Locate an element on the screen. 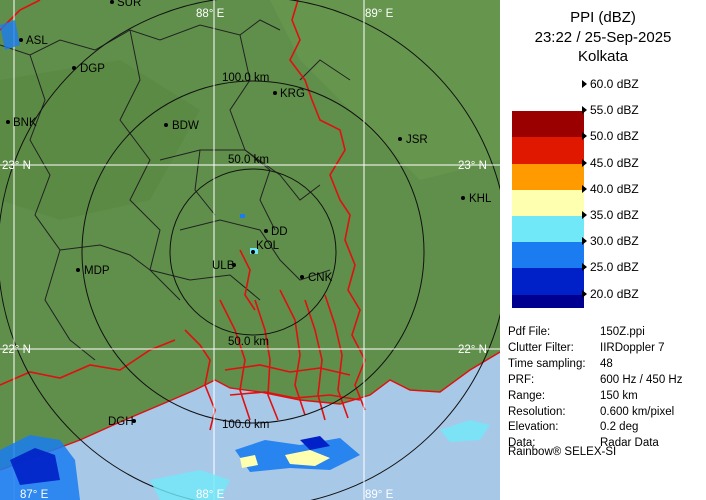 The height and width of the screenshot is (500, 706). info-value: 48 is located at coordinates (606, 363).